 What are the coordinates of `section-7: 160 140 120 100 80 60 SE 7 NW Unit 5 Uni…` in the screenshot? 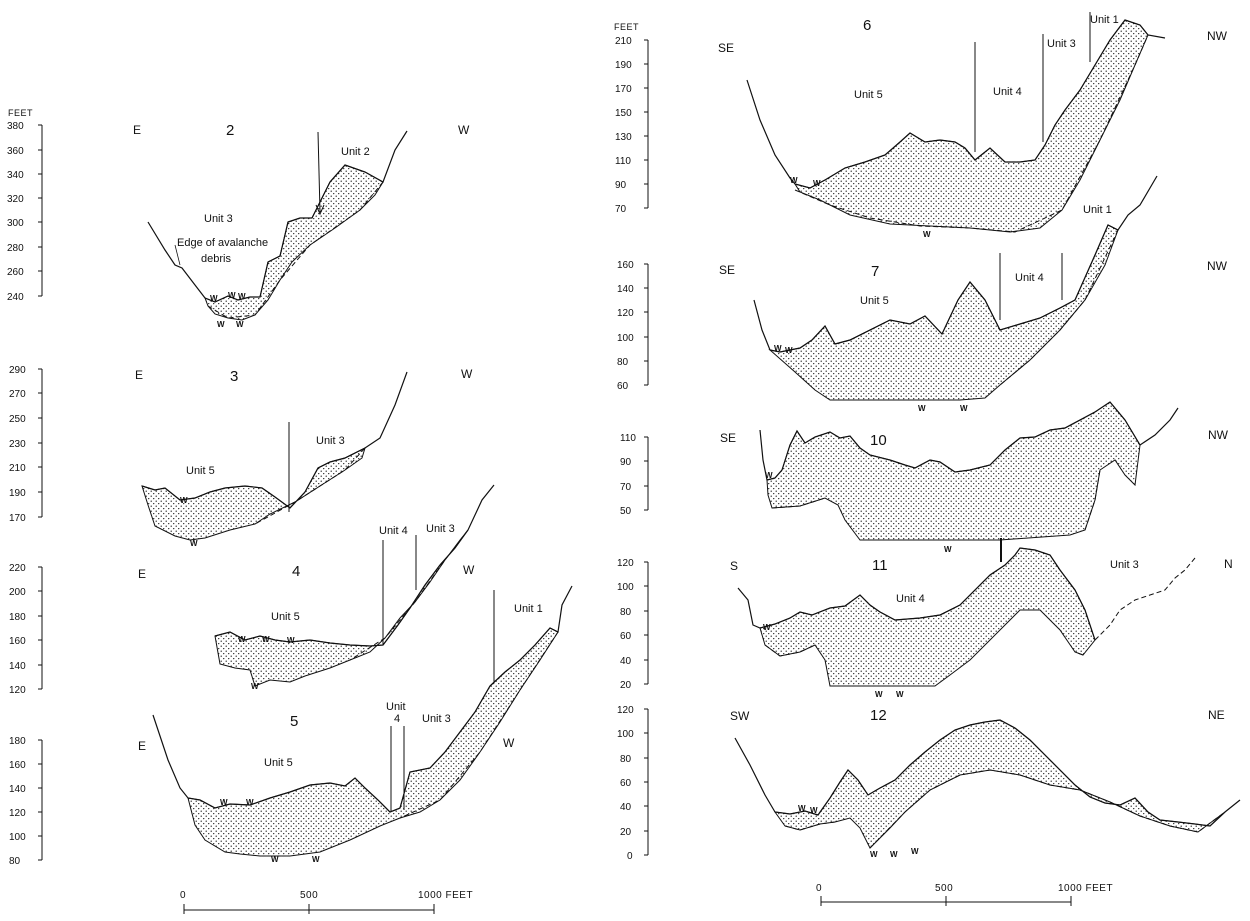 It's located at (922, 294).